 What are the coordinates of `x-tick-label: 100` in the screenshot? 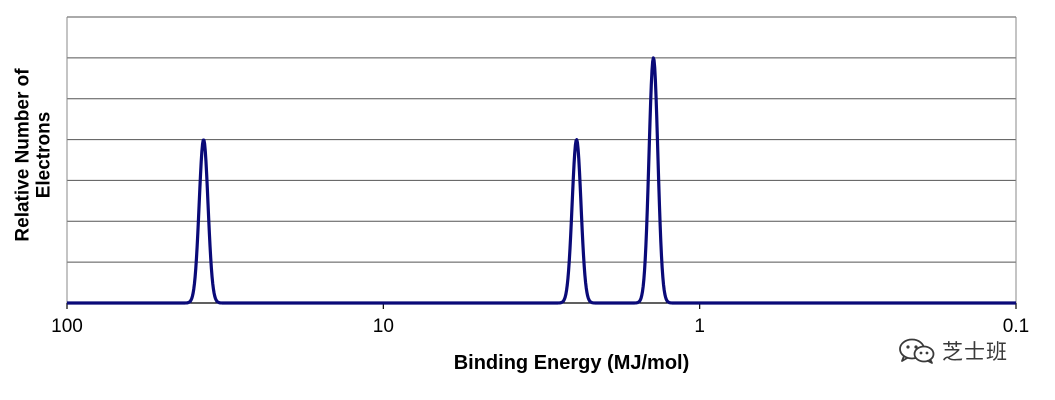 It's located at (67, 326).